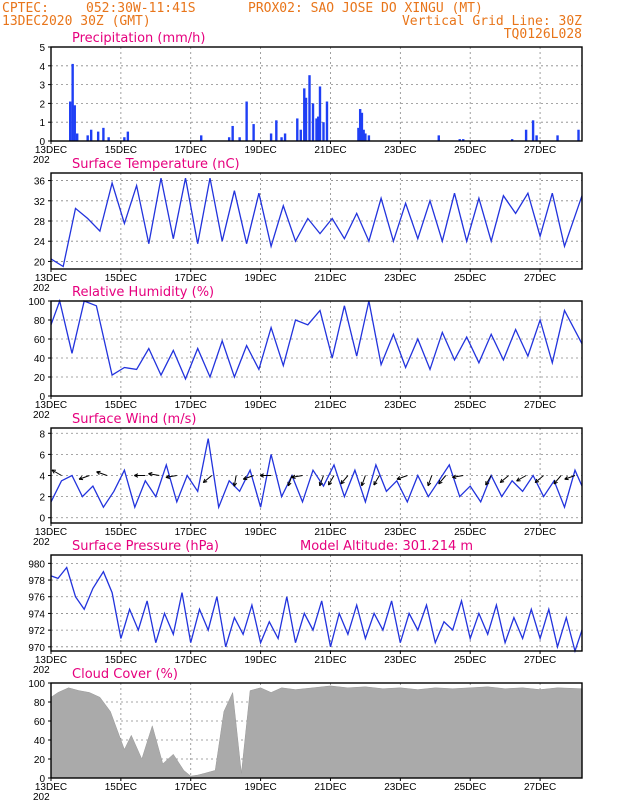 Image resolution: width=618 pixels, height=800 pixels. What do you see at coordinates (36, 614) in the screenshot?
I see `y-tick-label: 974` at bounding box center [36, 614].